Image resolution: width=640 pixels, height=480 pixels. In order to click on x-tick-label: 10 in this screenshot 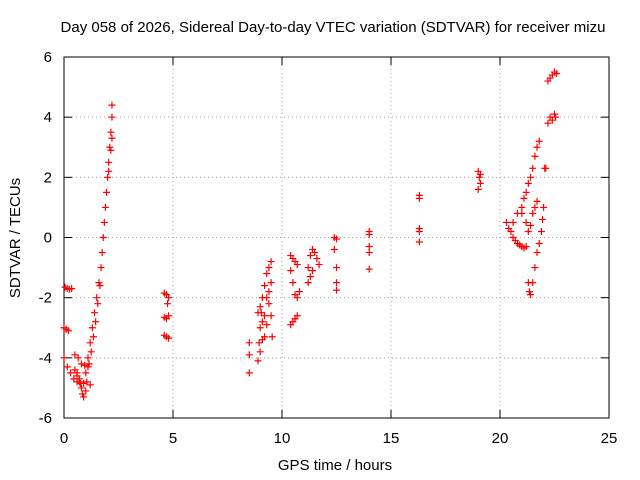, I will do `click(282, 438)`.